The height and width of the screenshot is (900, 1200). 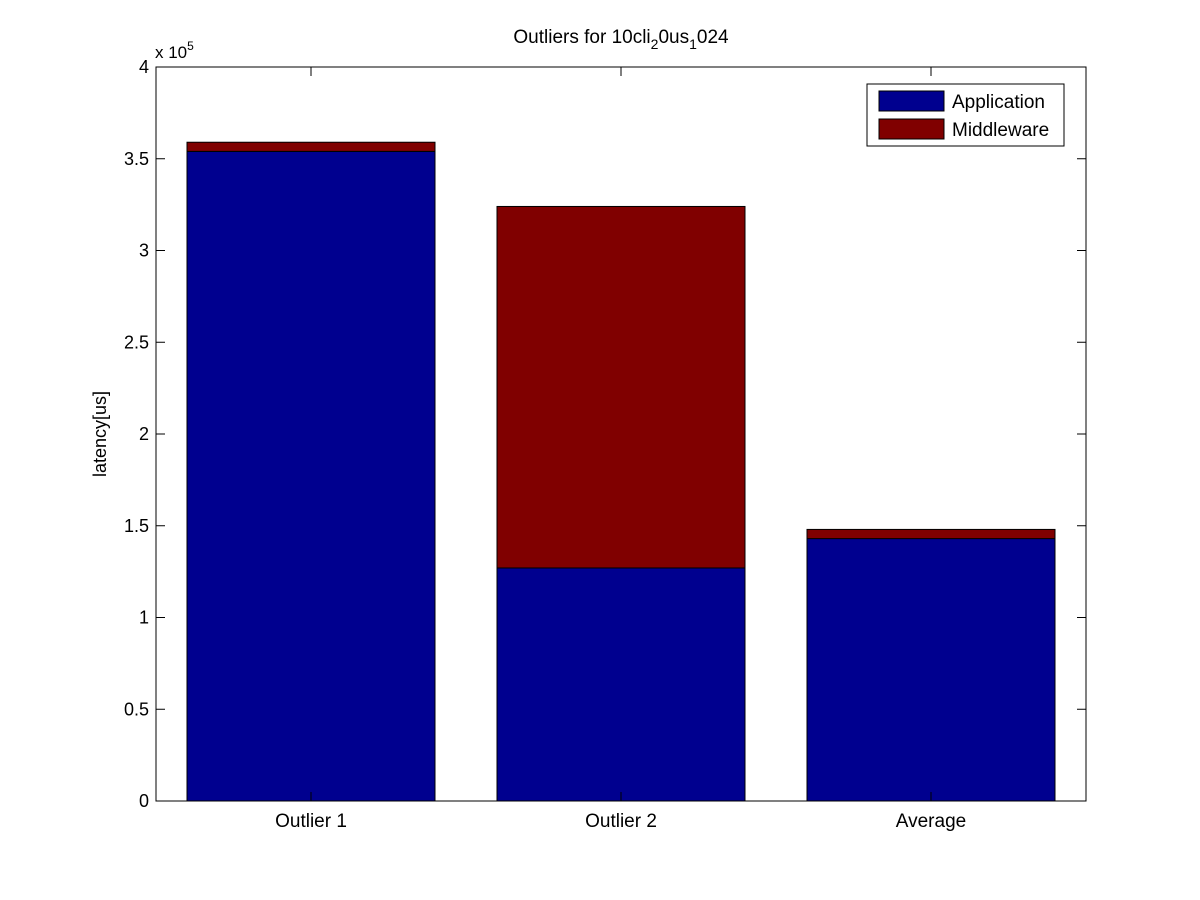 I want to click on legend-label-middleware: Middleware, so click(x=1000, y=130).